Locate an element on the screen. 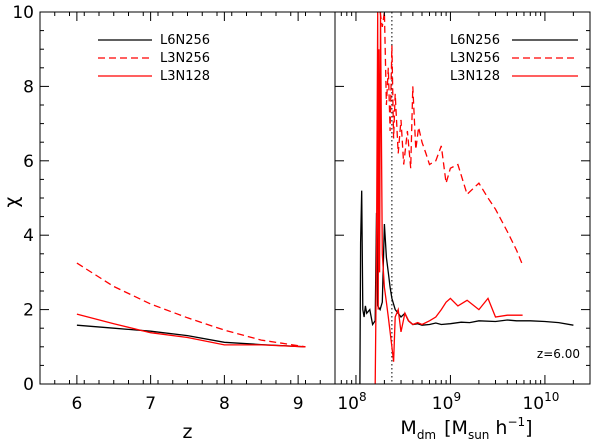 The image size is (600, 445). left-x-tick-label: 7 is located at coordinates (150, 404).